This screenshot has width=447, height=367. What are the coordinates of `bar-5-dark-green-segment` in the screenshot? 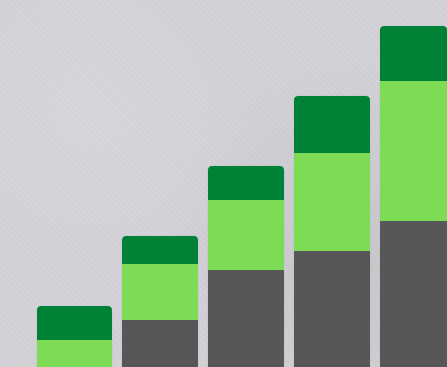 It's located at (413, 53).